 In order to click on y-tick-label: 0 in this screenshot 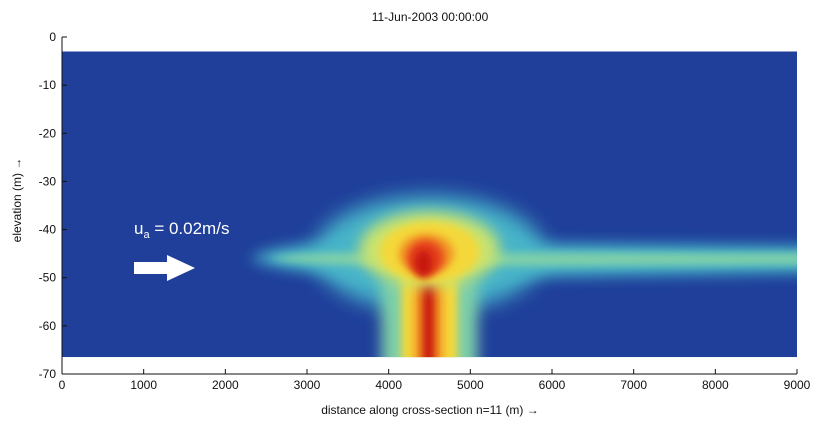, I will do `click(52, 37)`.